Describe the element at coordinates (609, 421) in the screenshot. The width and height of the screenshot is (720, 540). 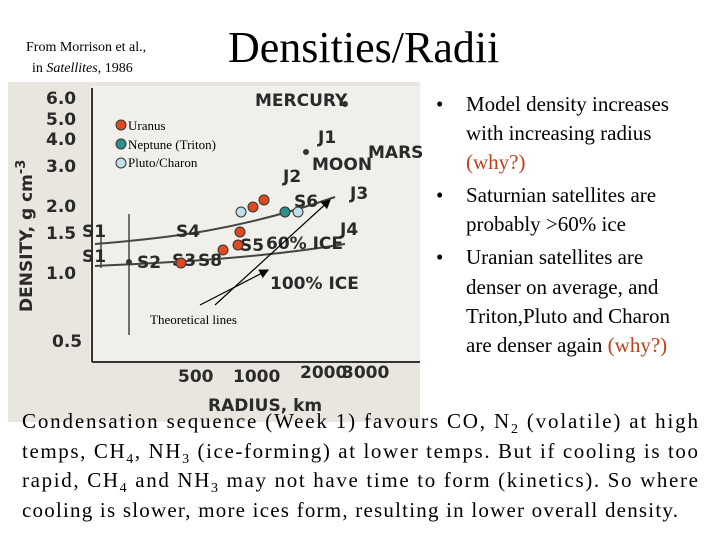
I see `run: (volatile) at high` at that location.